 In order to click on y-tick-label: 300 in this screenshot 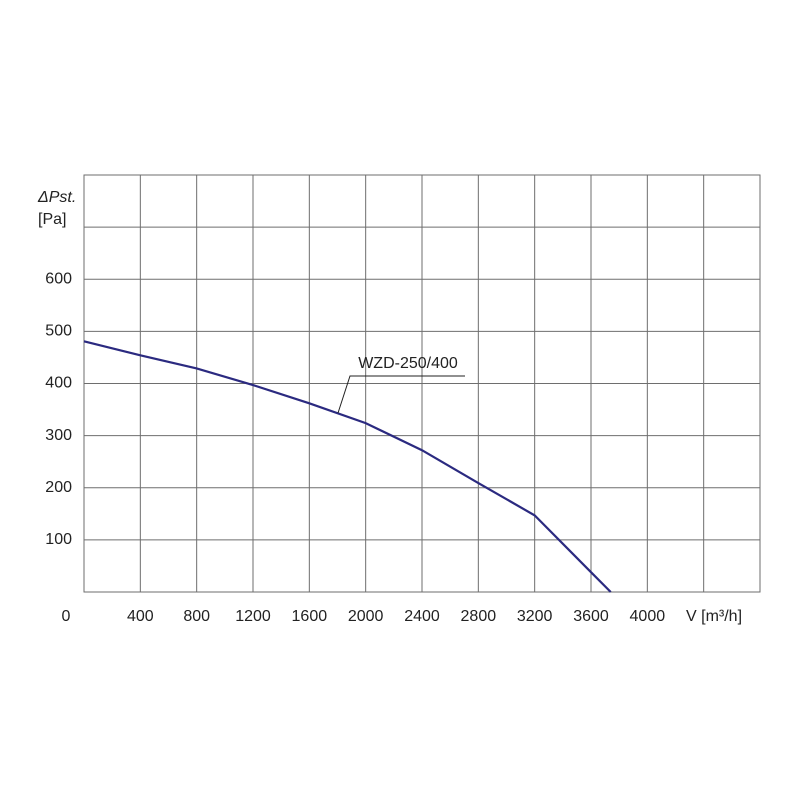, I will do `click(58, 435)`.